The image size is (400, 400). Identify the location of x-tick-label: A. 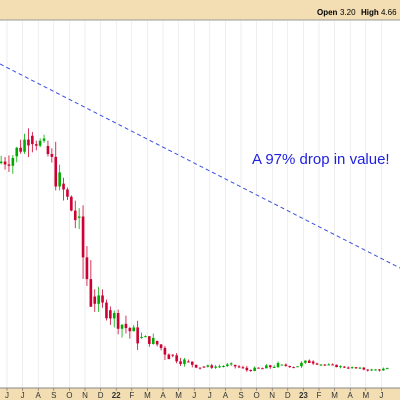
(226, 395).